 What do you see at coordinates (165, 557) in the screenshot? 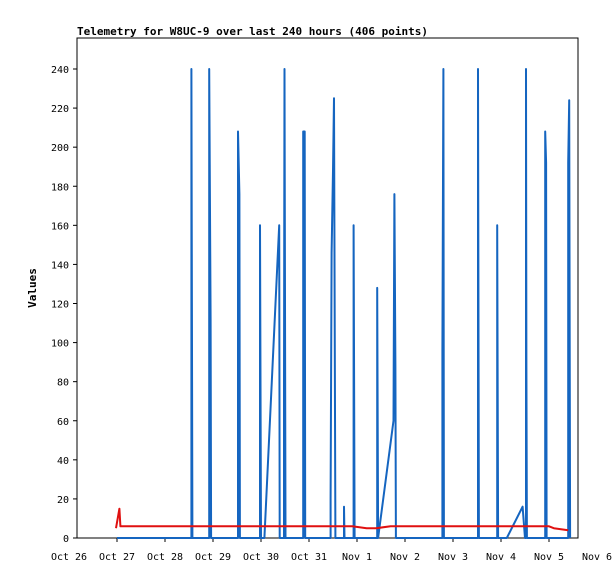
I see `x-tick-label: Oct 28` at bounding box center [165, 557].